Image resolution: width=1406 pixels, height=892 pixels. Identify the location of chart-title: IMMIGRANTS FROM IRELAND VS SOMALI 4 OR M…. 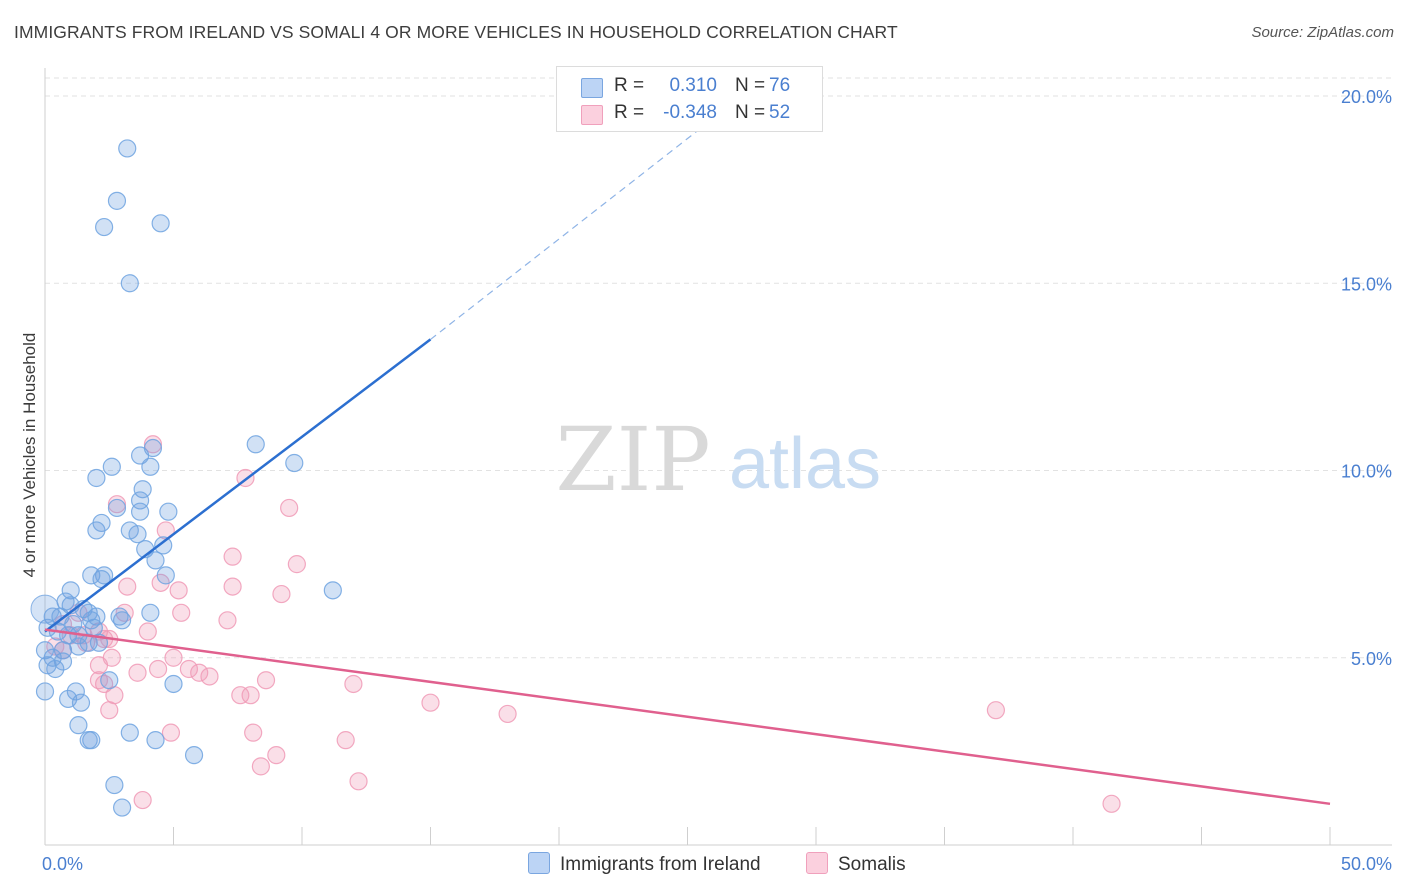
(456, 32).